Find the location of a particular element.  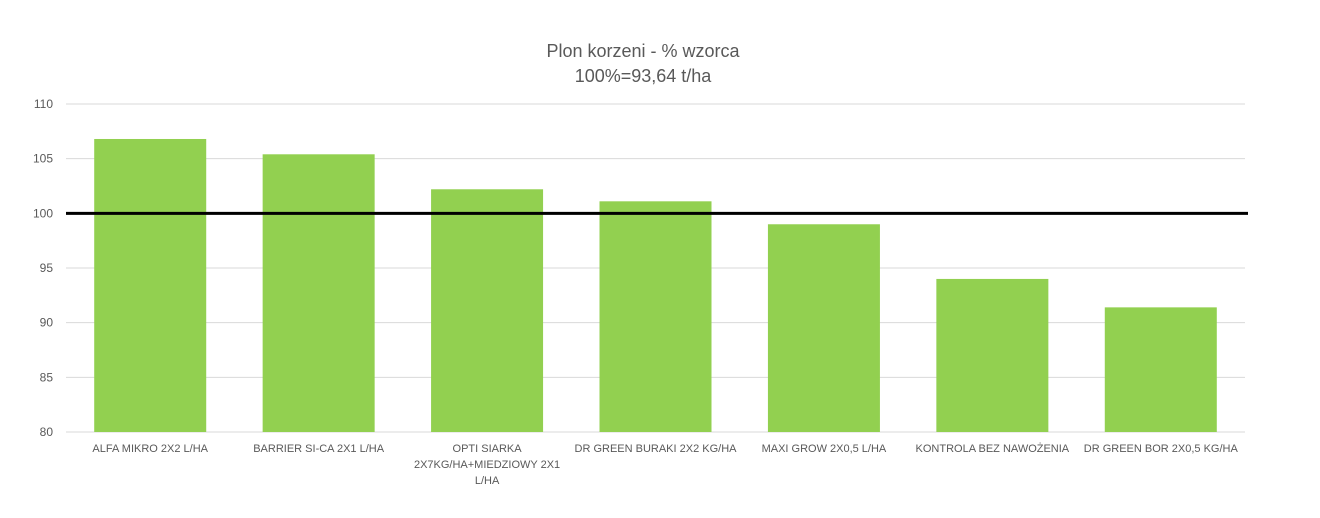

x-category-label-line: DR GREEN BURAKI 2X2 KG/HA is located at coordinates (656, 449).